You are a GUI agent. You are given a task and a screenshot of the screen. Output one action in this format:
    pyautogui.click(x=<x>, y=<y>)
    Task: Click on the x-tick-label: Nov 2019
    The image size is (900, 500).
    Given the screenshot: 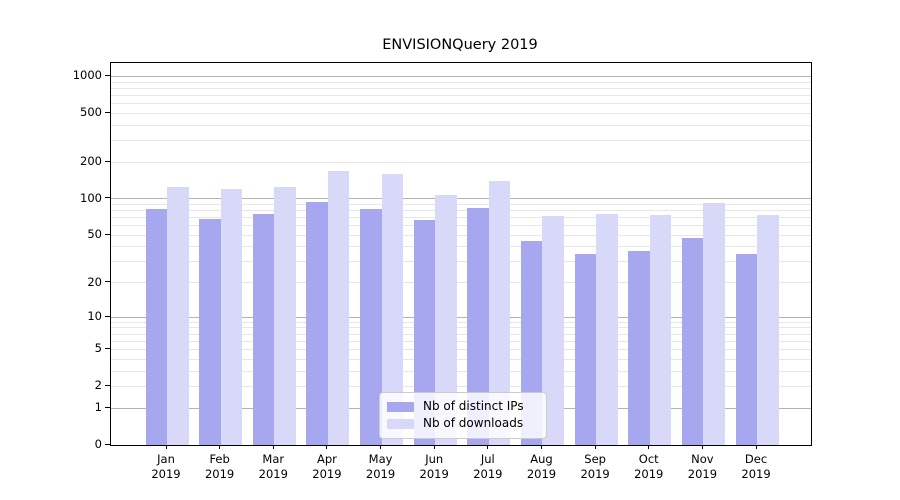 What is the action you would take?
    pyautogui.click(x=702, y=466)
    